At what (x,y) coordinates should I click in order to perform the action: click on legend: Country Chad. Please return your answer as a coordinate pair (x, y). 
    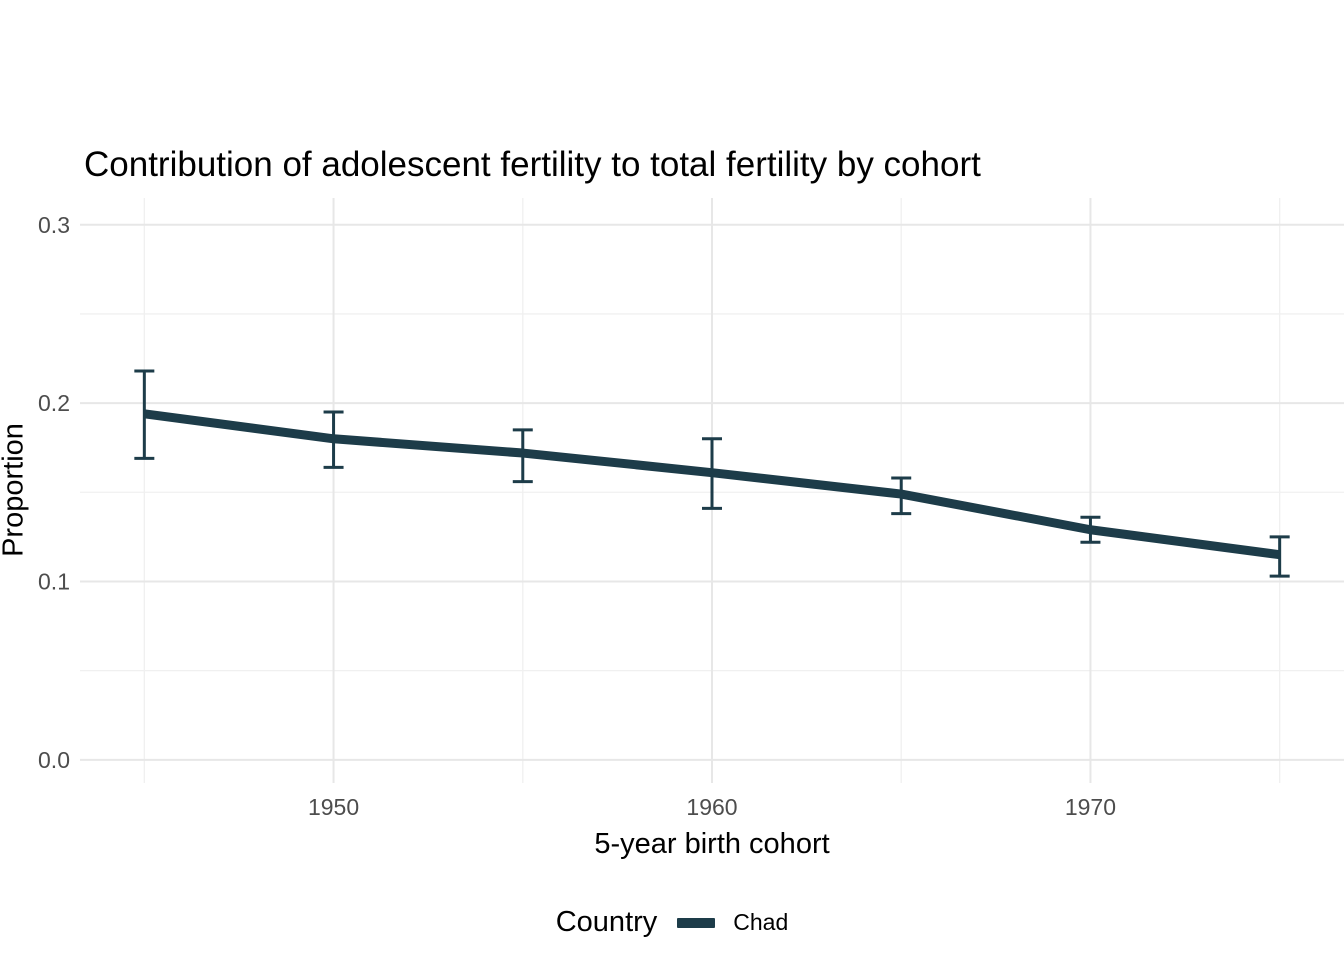
    Looking at the image, I should click on (672, 922).